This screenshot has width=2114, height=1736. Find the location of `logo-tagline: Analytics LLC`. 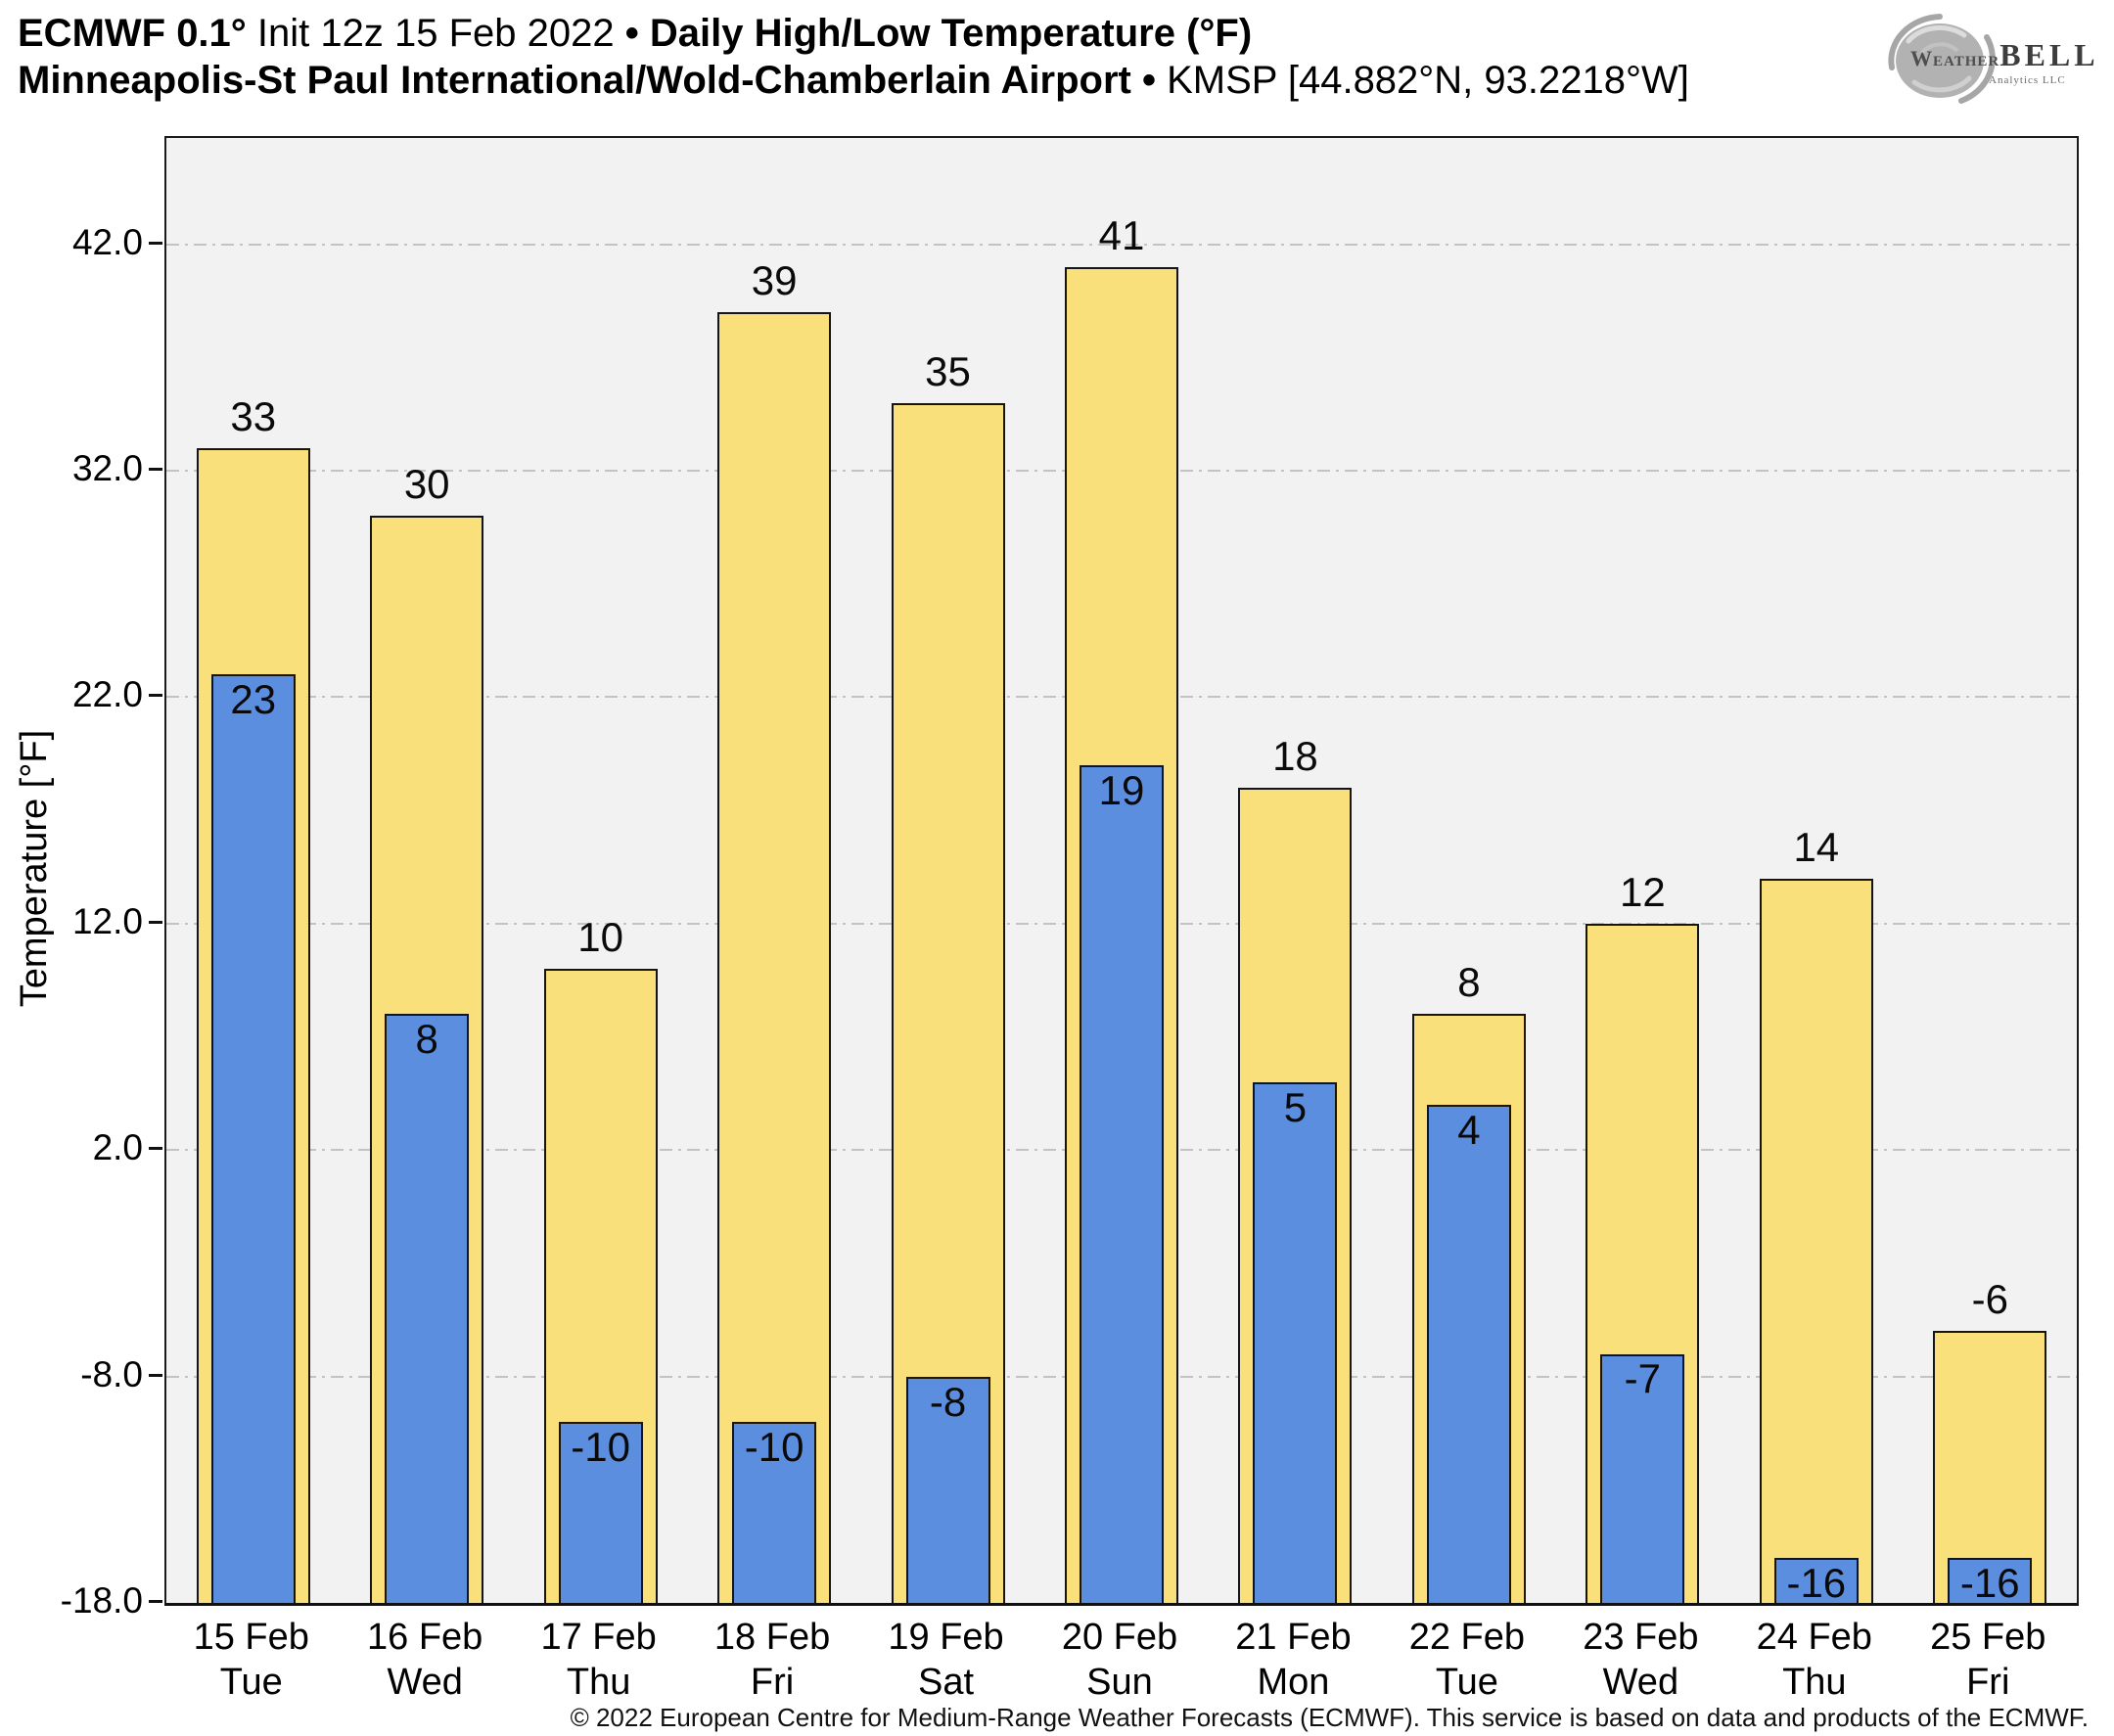

logo-tagline: Analytics LLC is located at coordinates (2027, 80).